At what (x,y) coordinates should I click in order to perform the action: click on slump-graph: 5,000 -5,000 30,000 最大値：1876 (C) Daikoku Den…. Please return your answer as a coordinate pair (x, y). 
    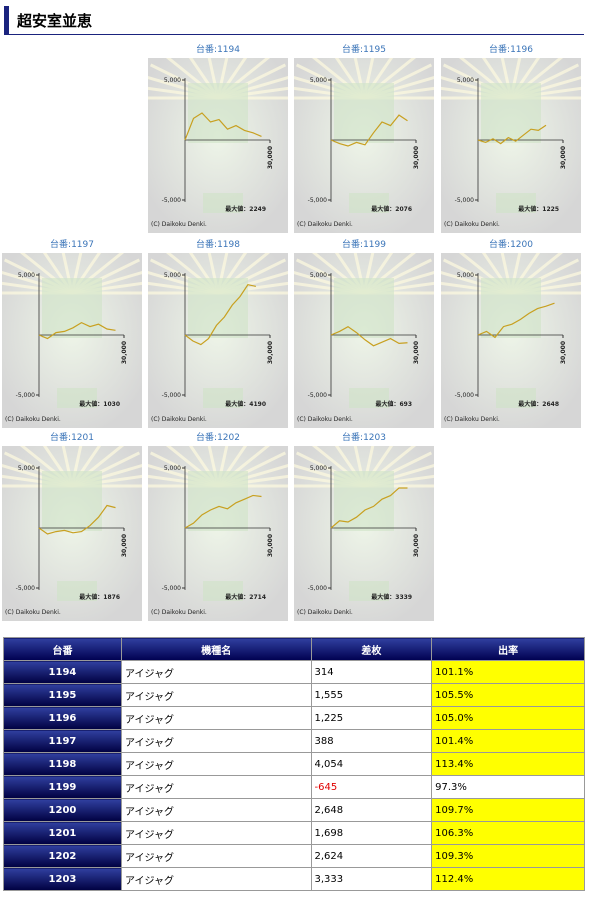
    Looking at the image, I should click on (72, 533).